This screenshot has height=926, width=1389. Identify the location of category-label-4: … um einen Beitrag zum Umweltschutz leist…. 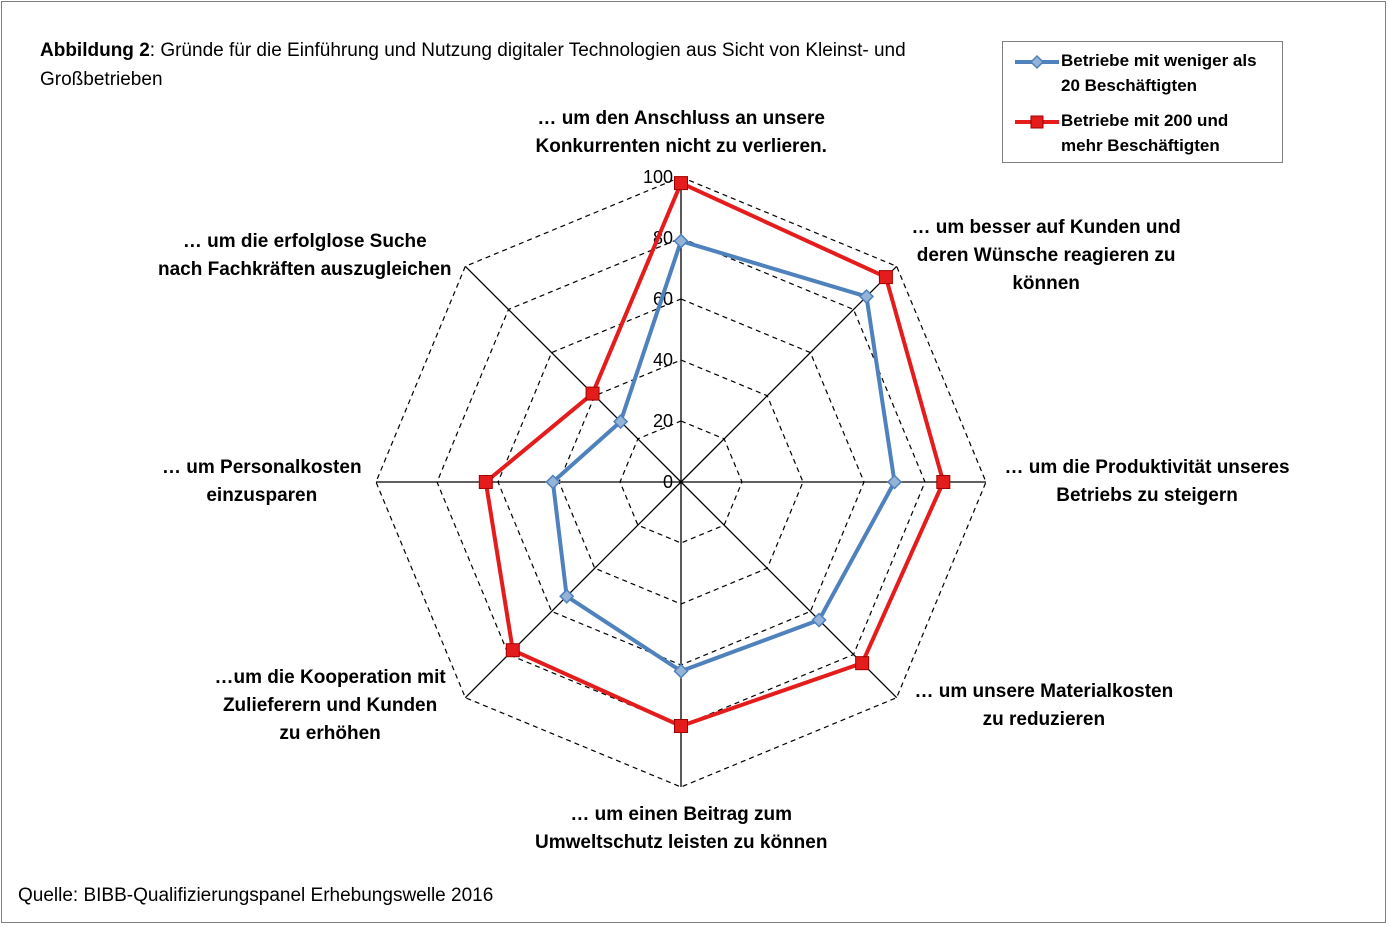
(681, 829).